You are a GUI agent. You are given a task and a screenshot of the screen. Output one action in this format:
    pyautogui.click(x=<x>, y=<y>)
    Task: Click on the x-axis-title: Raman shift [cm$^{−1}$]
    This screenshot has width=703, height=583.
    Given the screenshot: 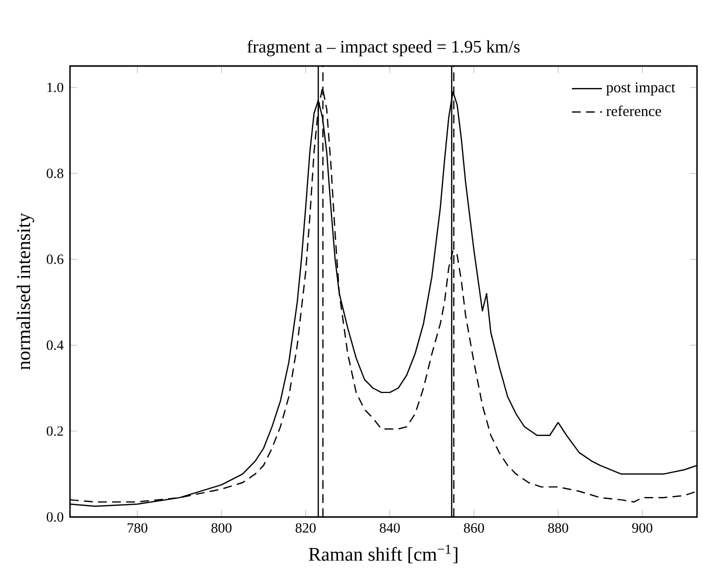 What is the action you would take?
    pyautogui.click(x=383, y=554)
    